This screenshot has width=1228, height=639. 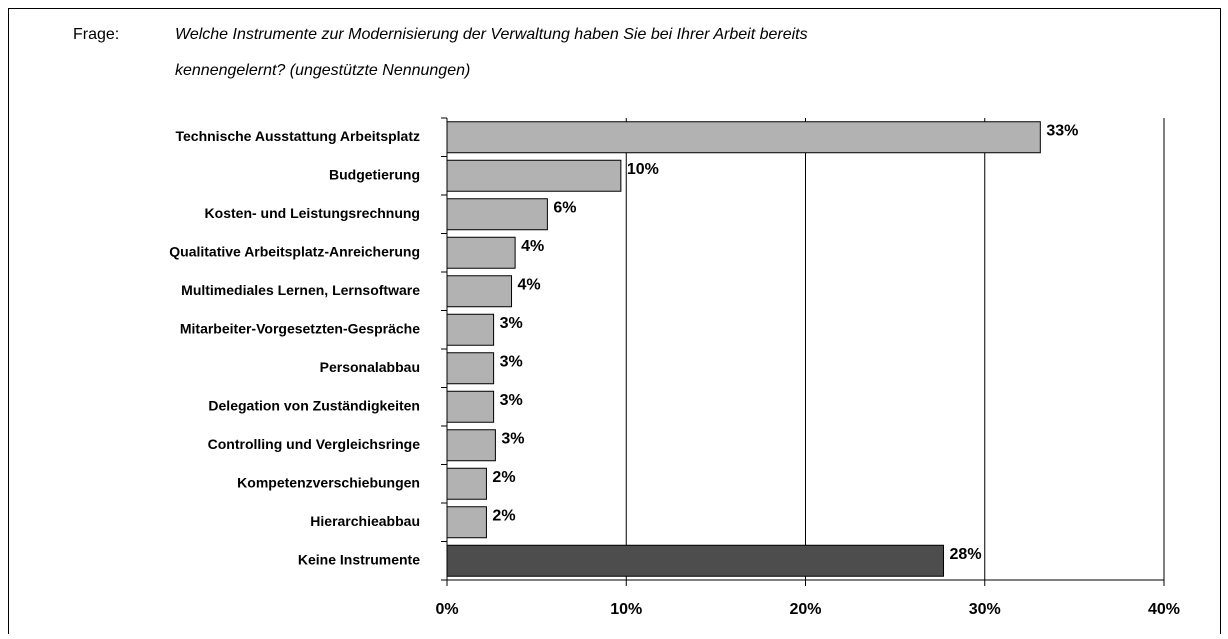 What do you see at coordinates (446, 609) in the screenshot?
I see `x-tick-label: 0%` at bounding box center [446, 609].